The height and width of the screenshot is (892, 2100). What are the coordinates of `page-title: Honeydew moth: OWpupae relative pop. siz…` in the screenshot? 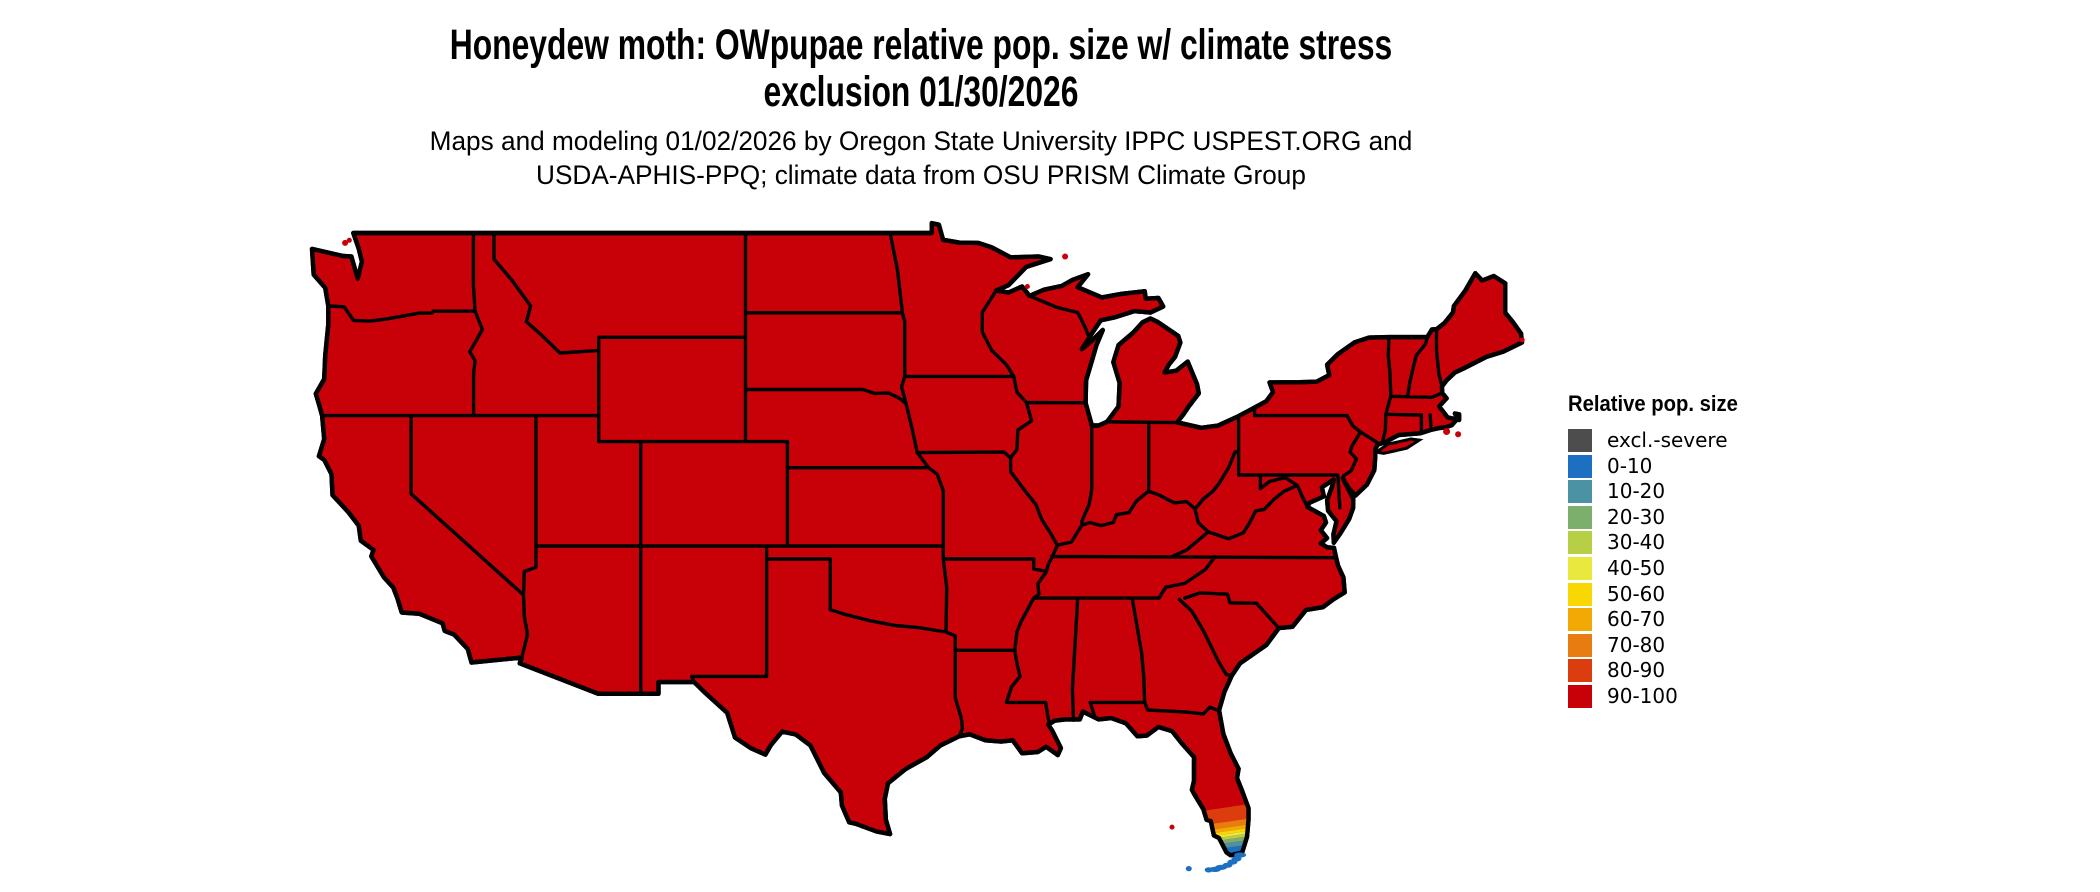 It's located at (921, 69).